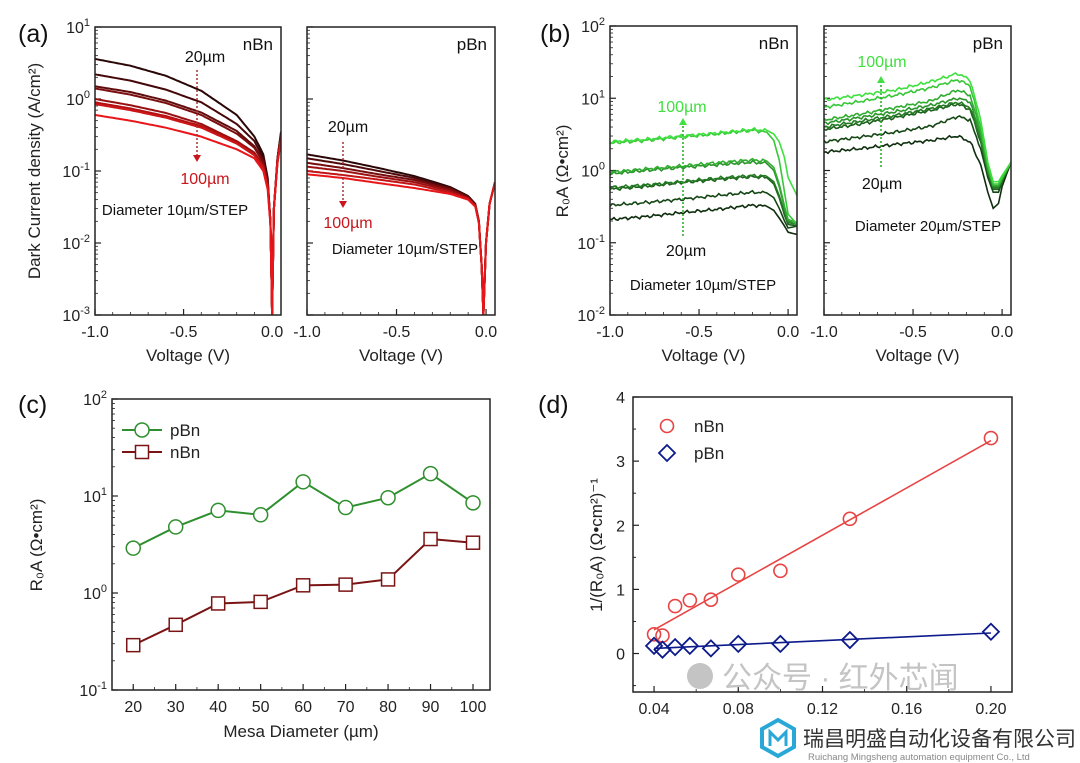 Image resolution: width=1080 pixels, height=763 pixels. What do you see at coordinates (928, 226) in the screenshot?
I see `annotation-step: Diameter 20µm/STEP` at bounding box center [928, 226].